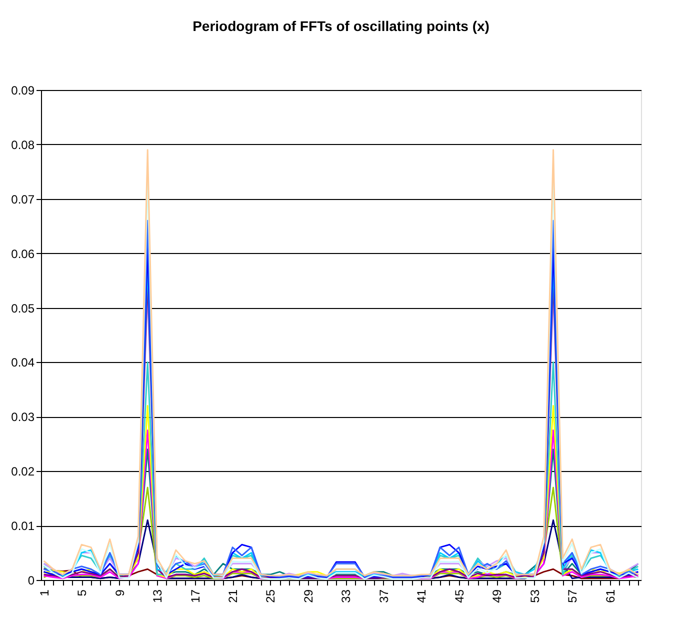  I want to click on x-tick-label: 1, so click(44, 592).